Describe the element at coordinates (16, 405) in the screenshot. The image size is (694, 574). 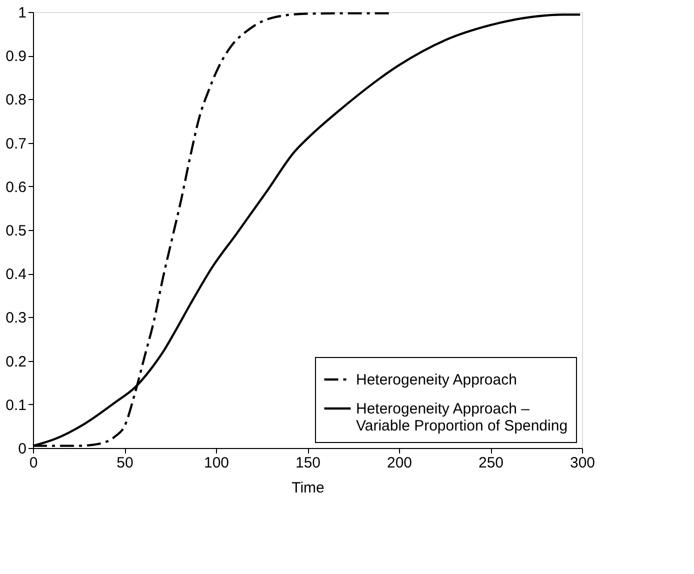
I see `y-tick-label: 0.1` at that location.